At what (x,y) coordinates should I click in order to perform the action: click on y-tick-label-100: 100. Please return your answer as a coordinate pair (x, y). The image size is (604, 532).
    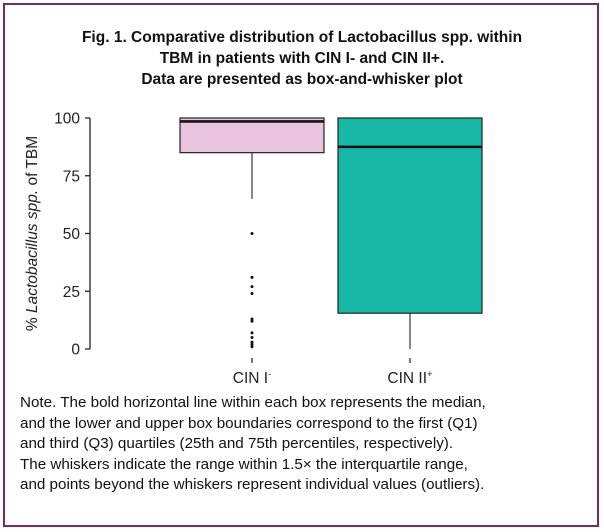
    Looking at the image, I should click on (67, 119).